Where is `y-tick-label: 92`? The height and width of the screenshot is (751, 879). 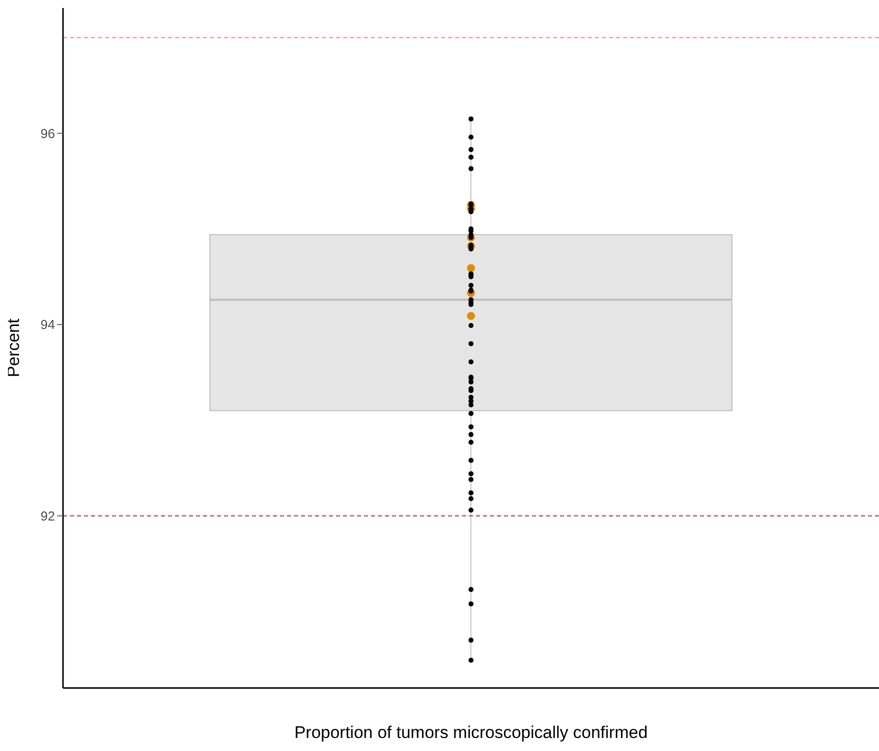 y-tick-label: 92 is located at coordinates (47, 516).